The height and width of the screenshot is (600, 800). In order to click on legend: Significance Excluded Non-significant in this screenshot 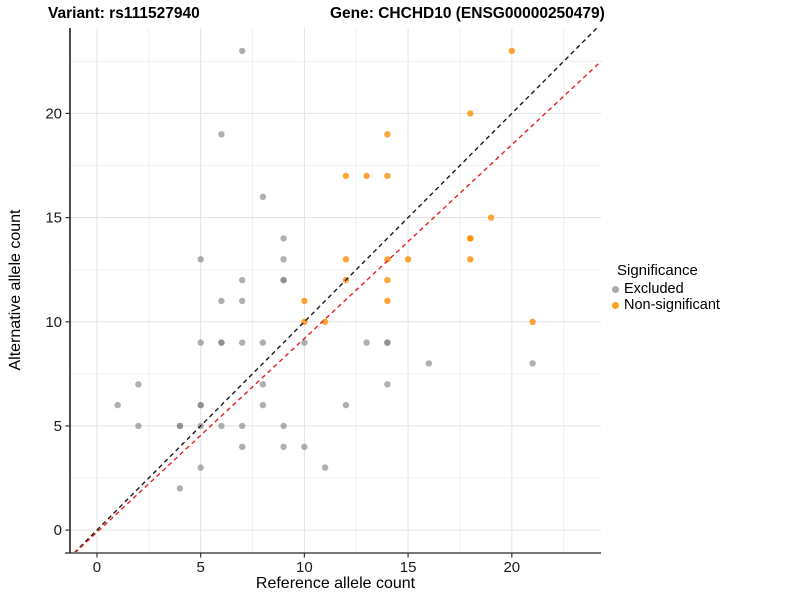, I will do `click(666, 287)`.